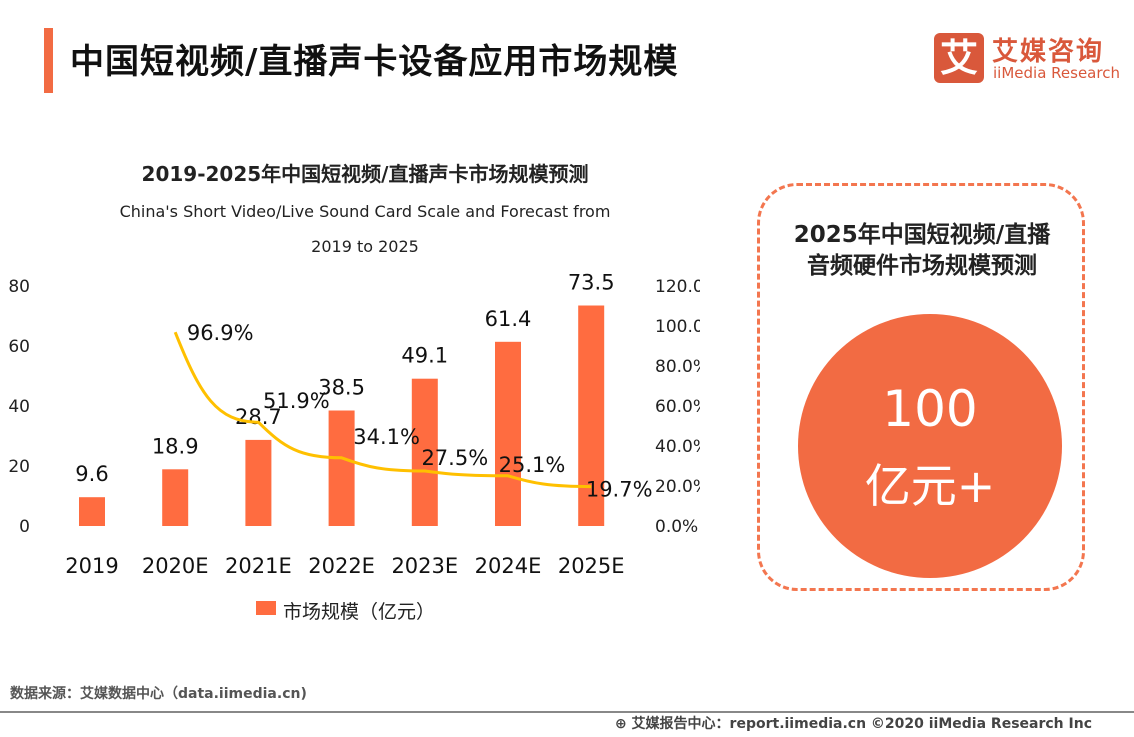 The height and width of the screenshot is (737, 1134). Describe the element at coordinates (258, 566) in the screenshot. I see `x-tick-label: 2021E` at that location.